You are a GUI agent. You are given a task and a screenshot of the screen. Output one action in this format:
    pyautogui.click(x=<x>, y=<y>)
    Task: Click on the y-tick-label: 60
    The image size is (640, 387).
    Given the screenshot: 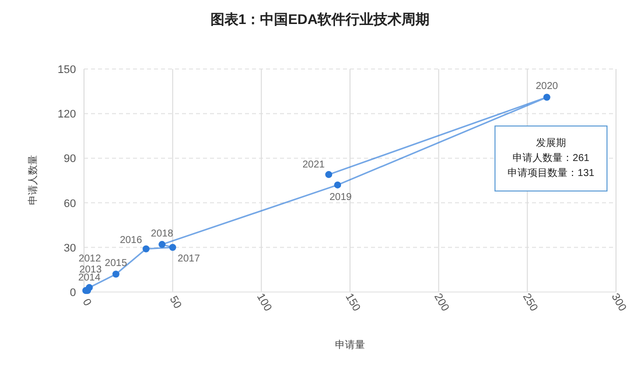 What is the action you would take?
    pyautogui.click(x=70, y=204)
    